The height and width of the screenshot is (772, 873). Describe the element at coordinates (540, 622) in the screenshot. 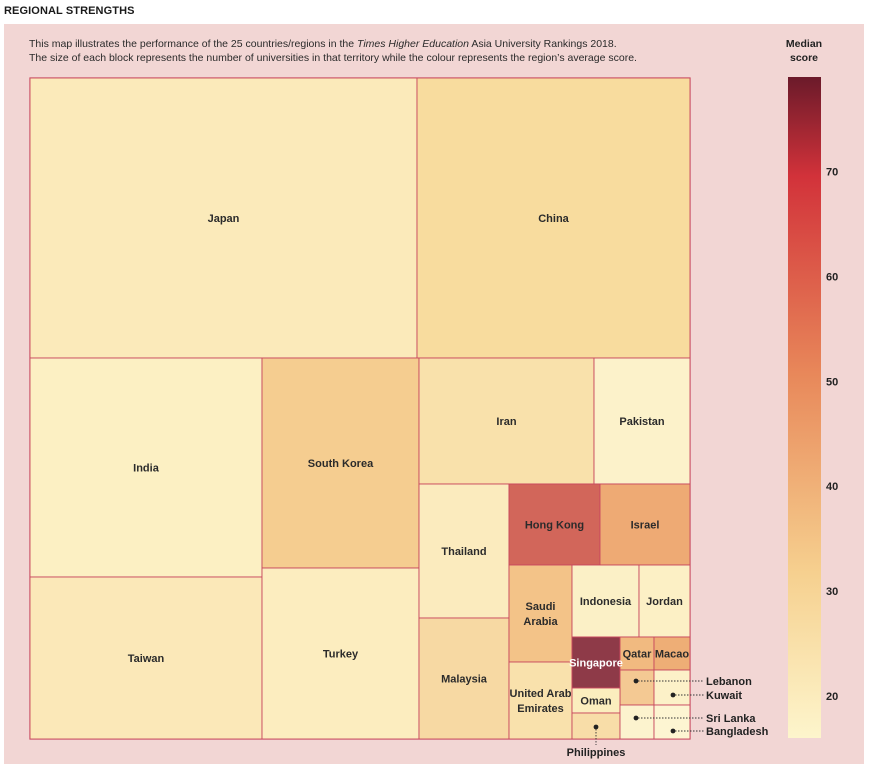

I see `cell-label-saudi-arabia-2: Arabia` at that location.